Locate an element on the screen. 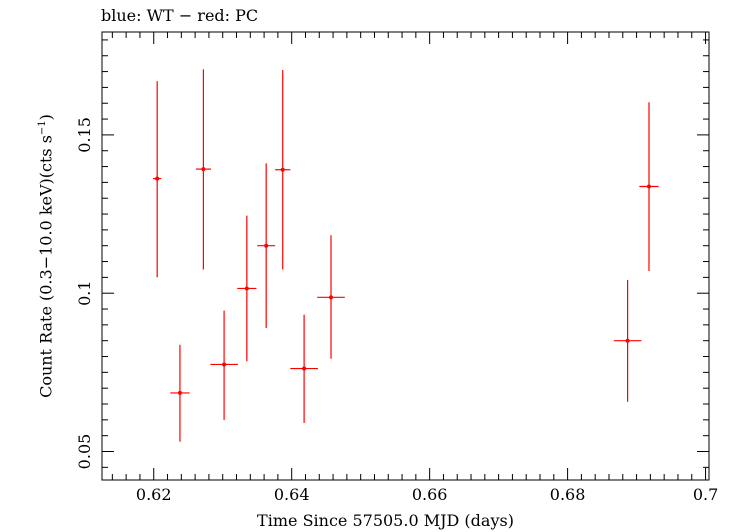 This screenshot has height=532, width=731. y-axis-label-exponent: −1 is located at coordinates (43, 128).